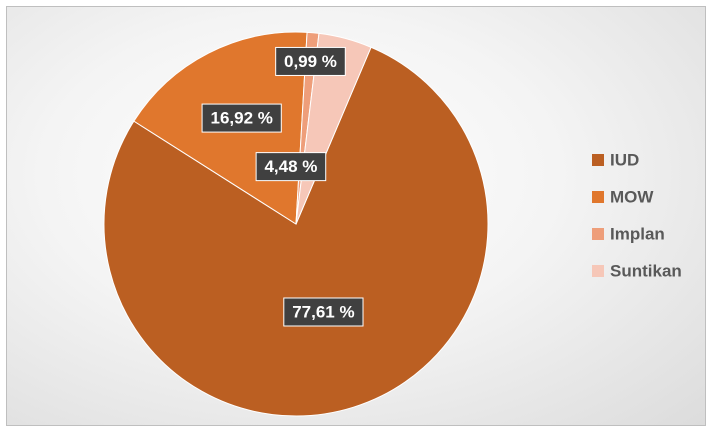 The height and width of the screenshot is (432, 712). I want to click on data-label-iud: 77,61 %, so click(323, 312).